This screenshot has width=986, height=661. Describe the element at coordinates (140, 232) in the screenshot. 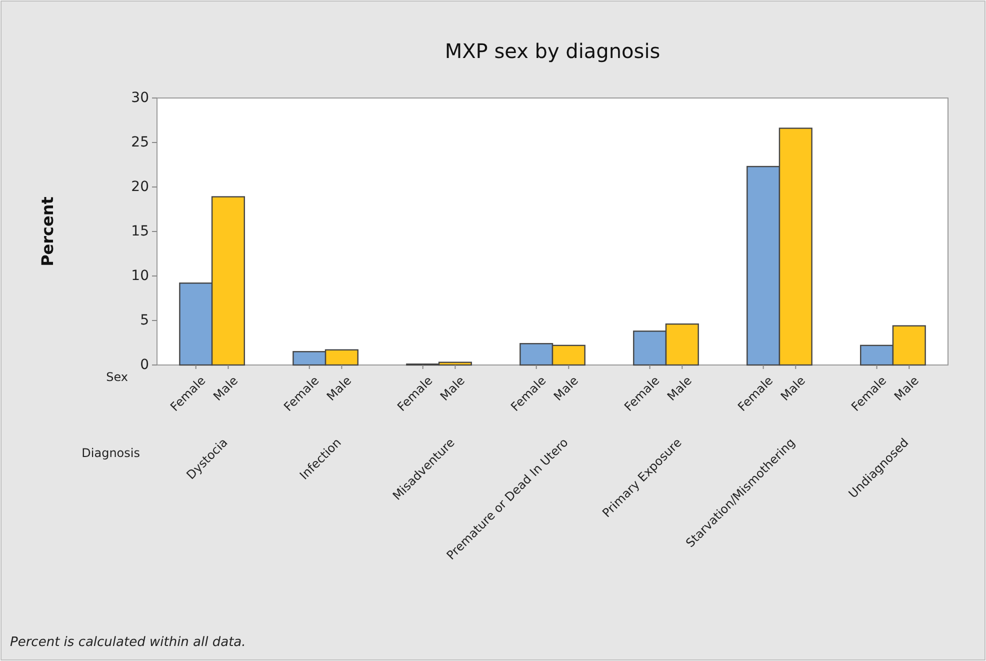

I see `y-tick-label: 15` at that location.